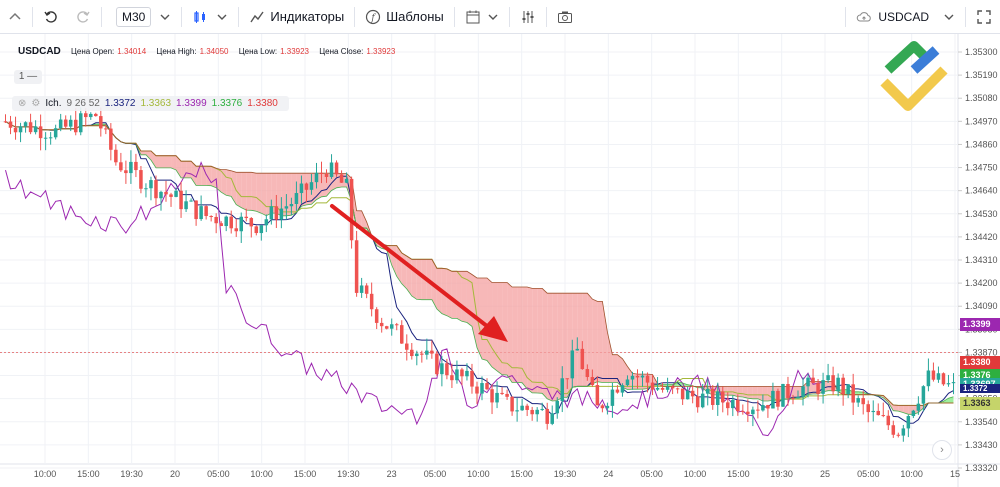  I want to click on fullscreen-button, so click(984, 17).